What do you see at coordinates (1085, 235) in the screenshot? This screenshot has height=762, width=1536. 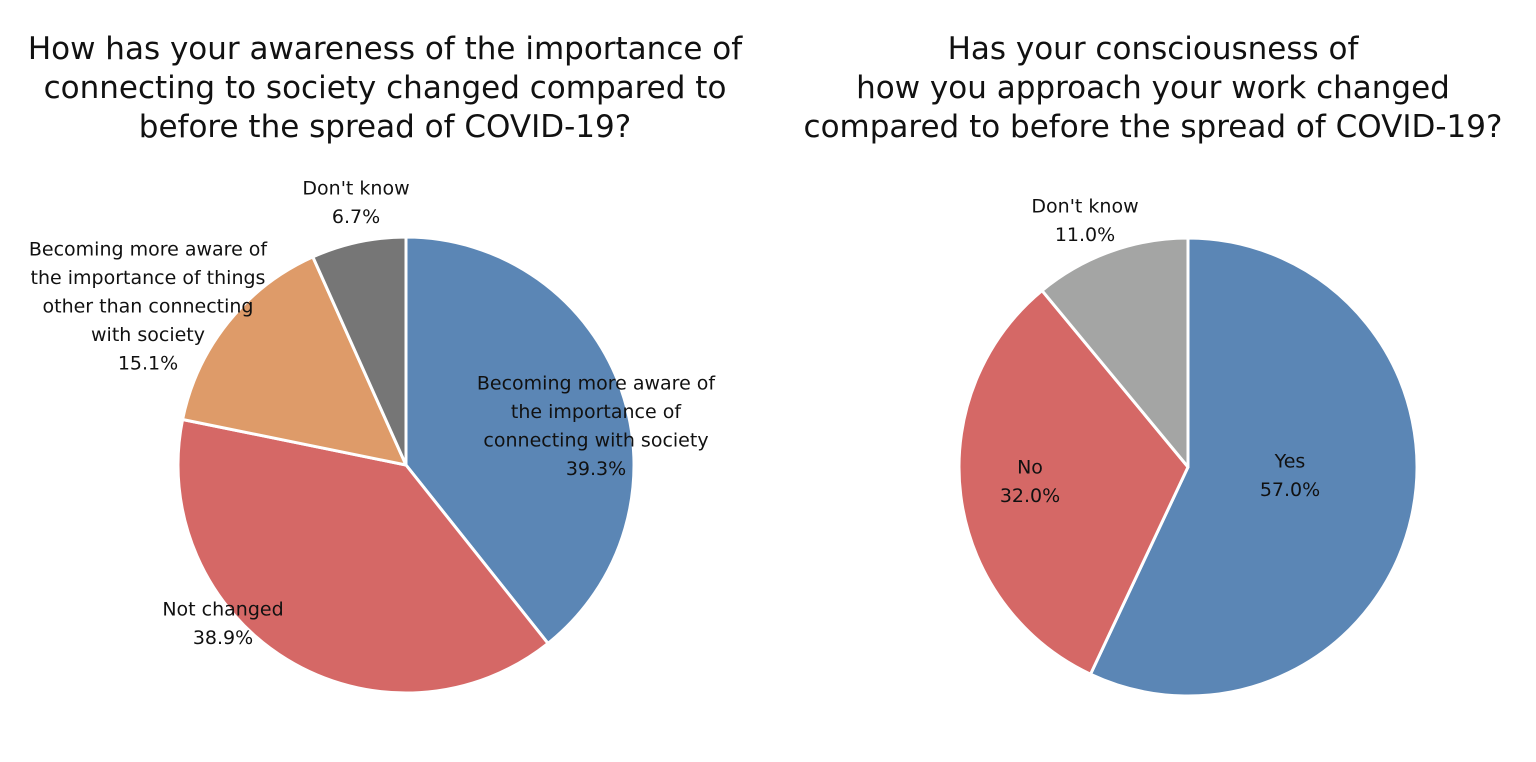 I see `slice-value-label: 11.0%` at bounding box center [1085, 235].